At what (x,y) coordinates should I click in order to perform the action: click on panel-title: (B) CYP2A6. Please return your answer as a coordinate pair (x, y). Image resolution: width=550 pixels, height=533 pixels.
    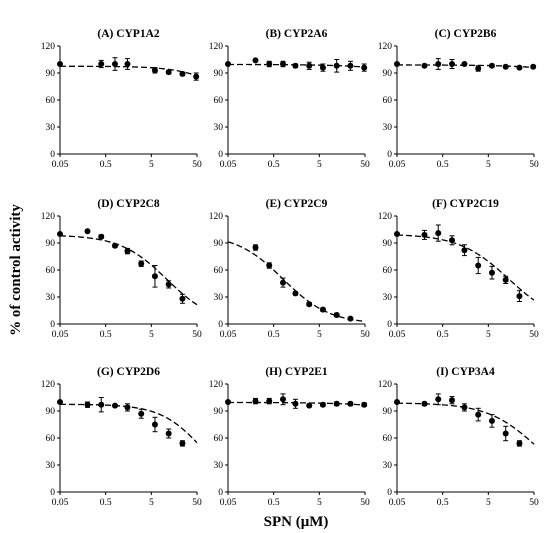
    Looking at the image, I should click on (297, 34).